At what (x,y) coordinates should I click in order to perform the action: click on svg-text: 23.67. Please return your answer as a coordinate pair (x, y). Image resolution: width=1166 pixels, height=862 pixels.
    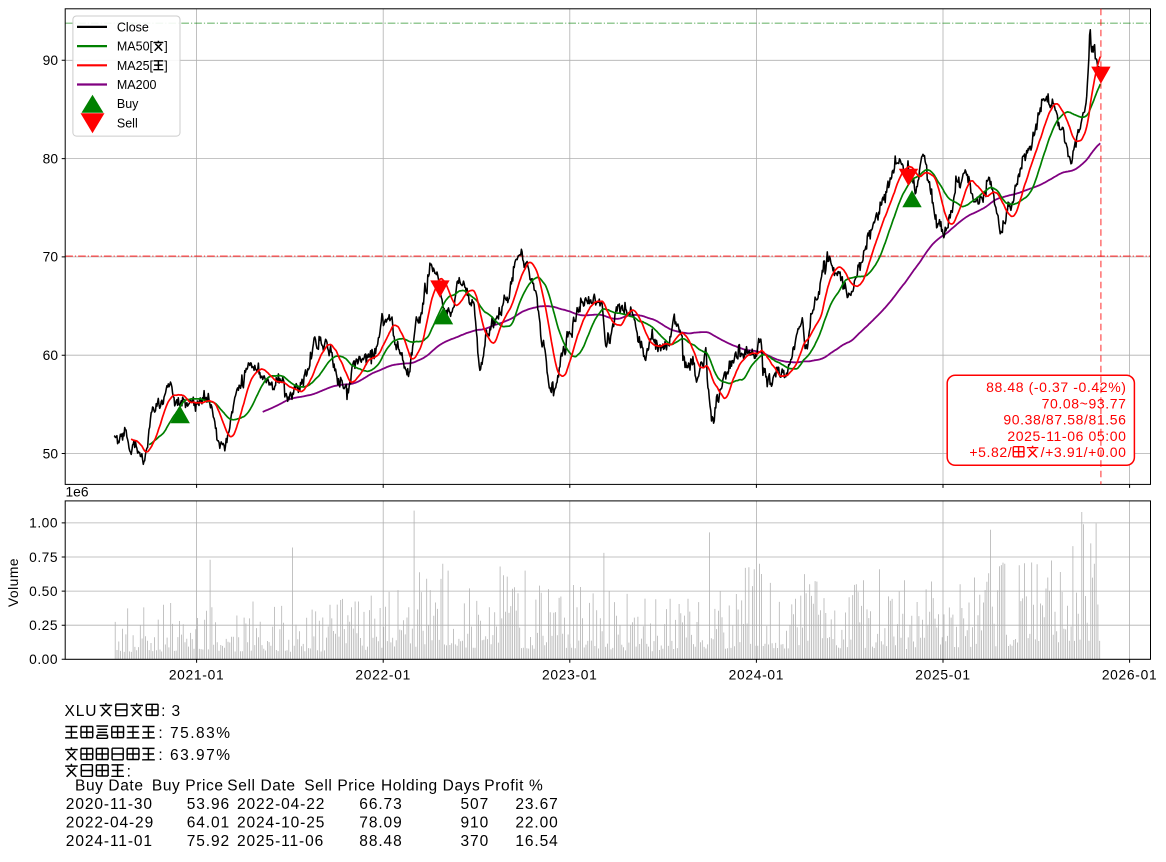
    Looking at the image, I should click on (536, 804).